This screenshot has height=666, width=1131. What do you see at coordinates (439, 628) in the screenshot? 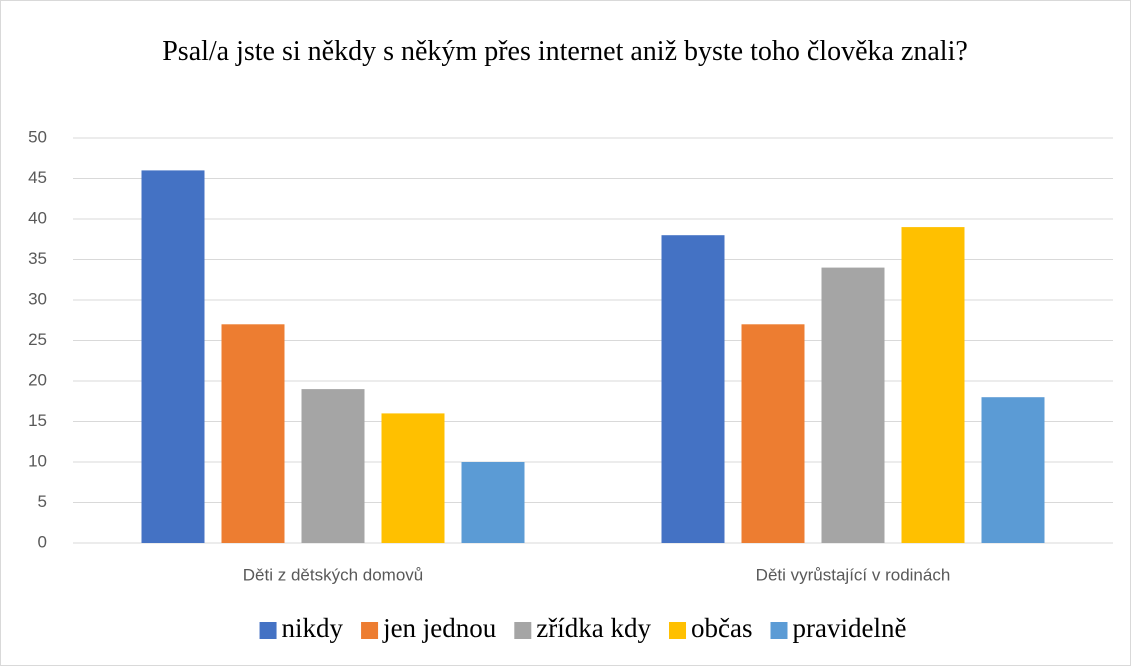
I see `legend-label: jen jednou` at bounding box center [439, 628].